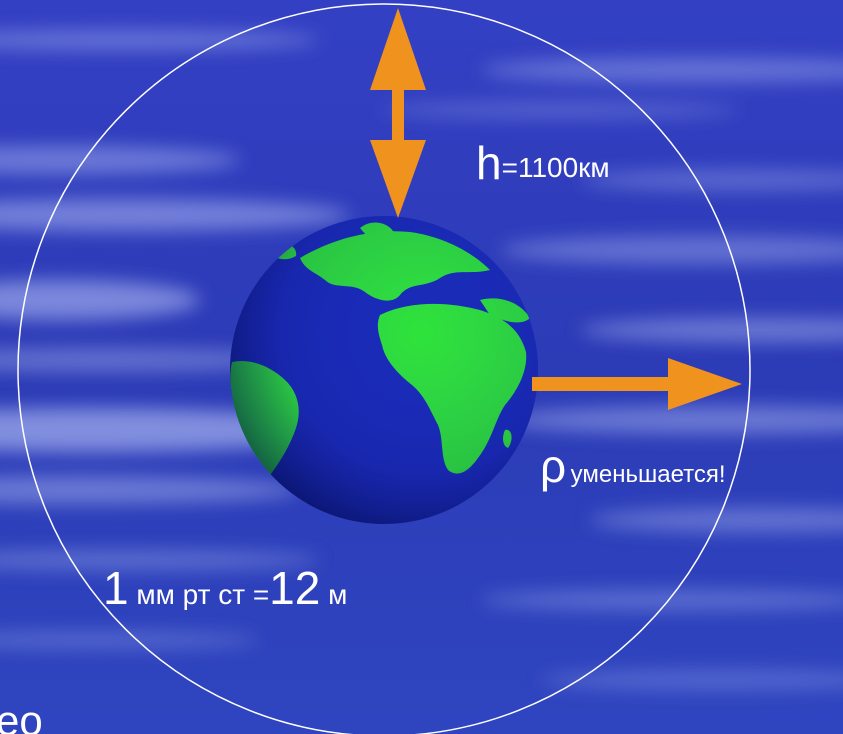 This screenshot has height=734, width=843. Describe the element at coordinates (21, 715) in the screenshot. I see `corner-text-fragment: ео` at that location.